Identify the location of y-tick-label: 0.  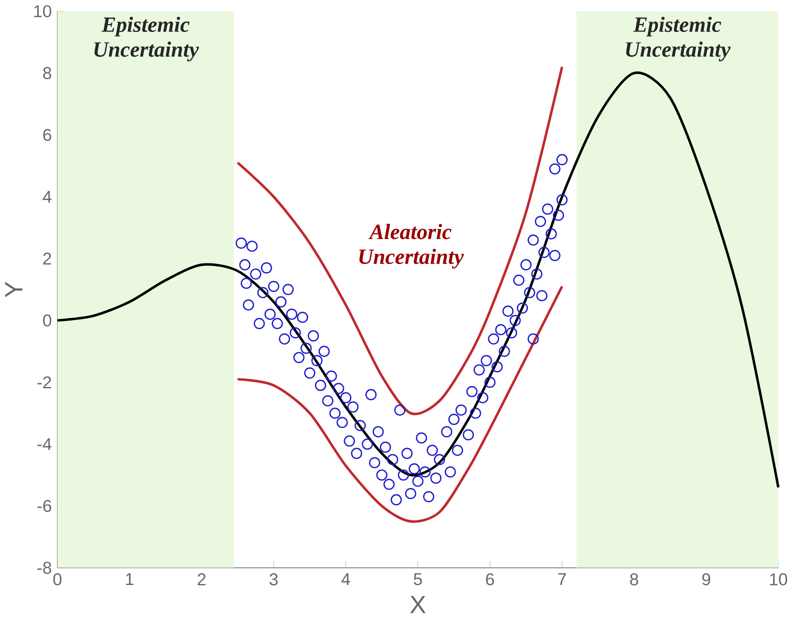
(47, 320).